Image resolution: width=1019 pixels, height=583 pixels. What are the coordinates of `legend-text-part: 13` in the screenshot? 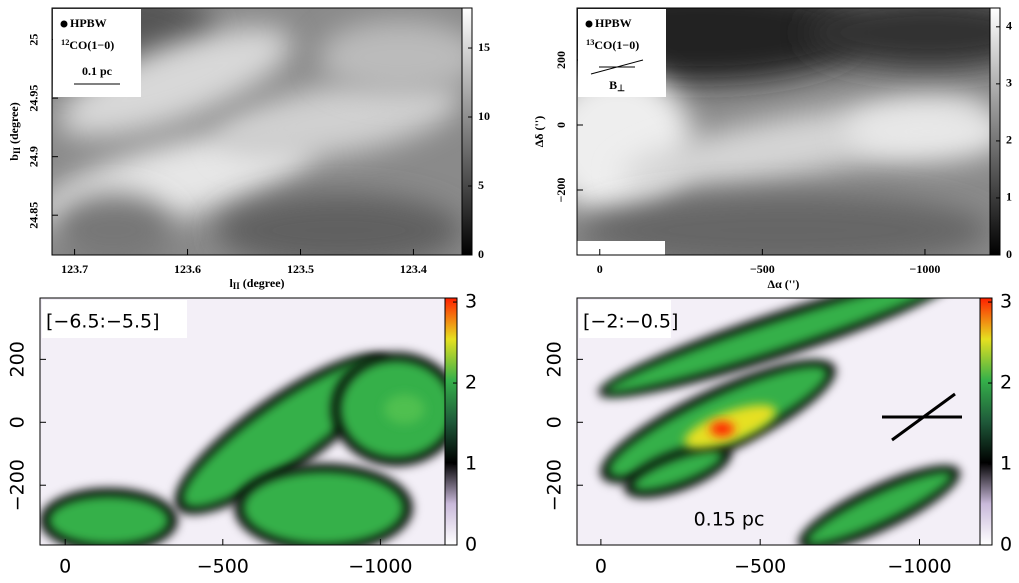 It's located at (590, 42).